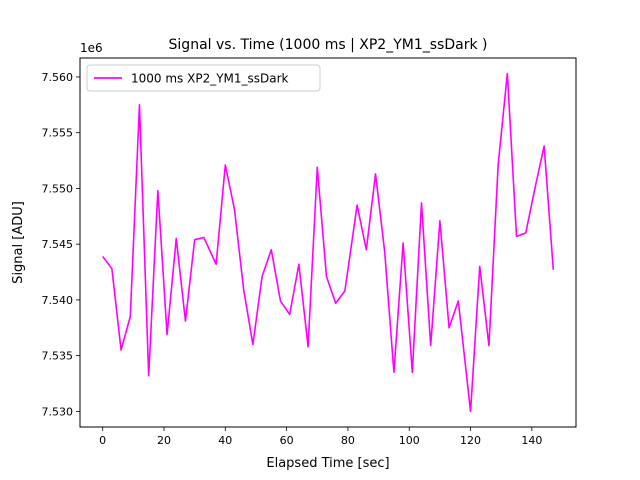 The height and width of the screenshot is (480, 640). What do you see at coordinates (164, 440) in the screenshot?
I see `x-tick-label: 20` at bounding box center [164, 440].